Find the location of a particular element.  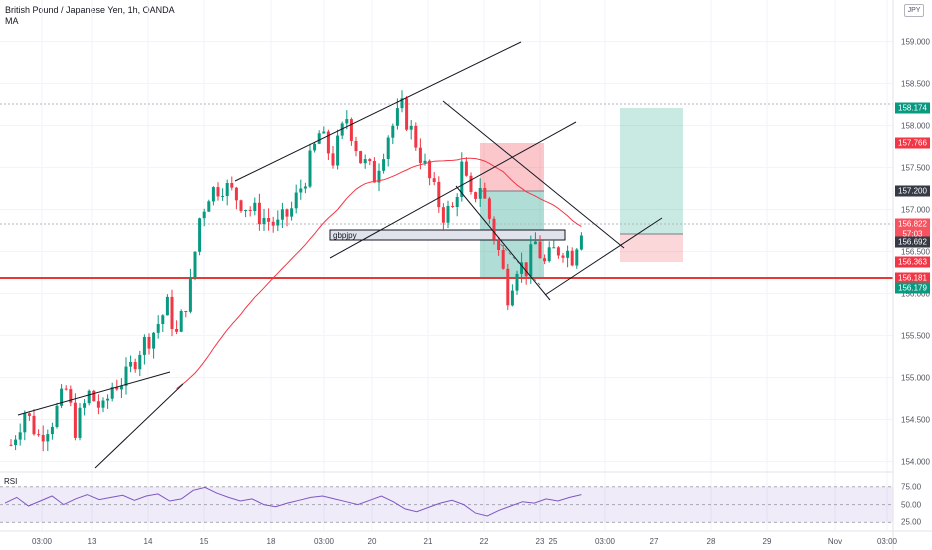

price-label: 156.363 is located at coordinates (912, 262).